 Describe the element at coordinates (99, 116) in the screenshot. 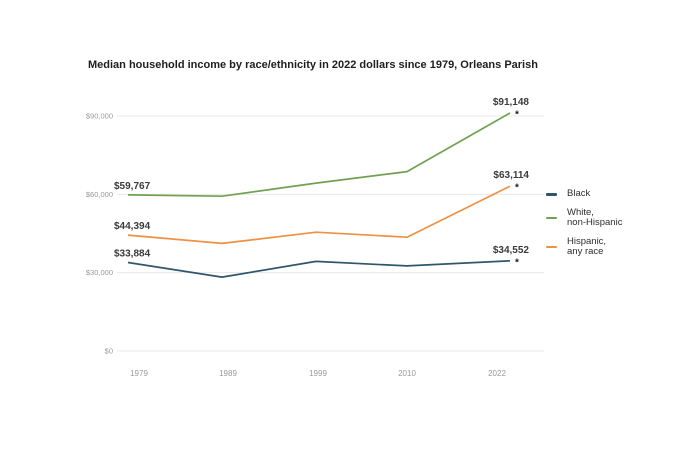

I see `y-axis-tick-label: $90,000` at that location.